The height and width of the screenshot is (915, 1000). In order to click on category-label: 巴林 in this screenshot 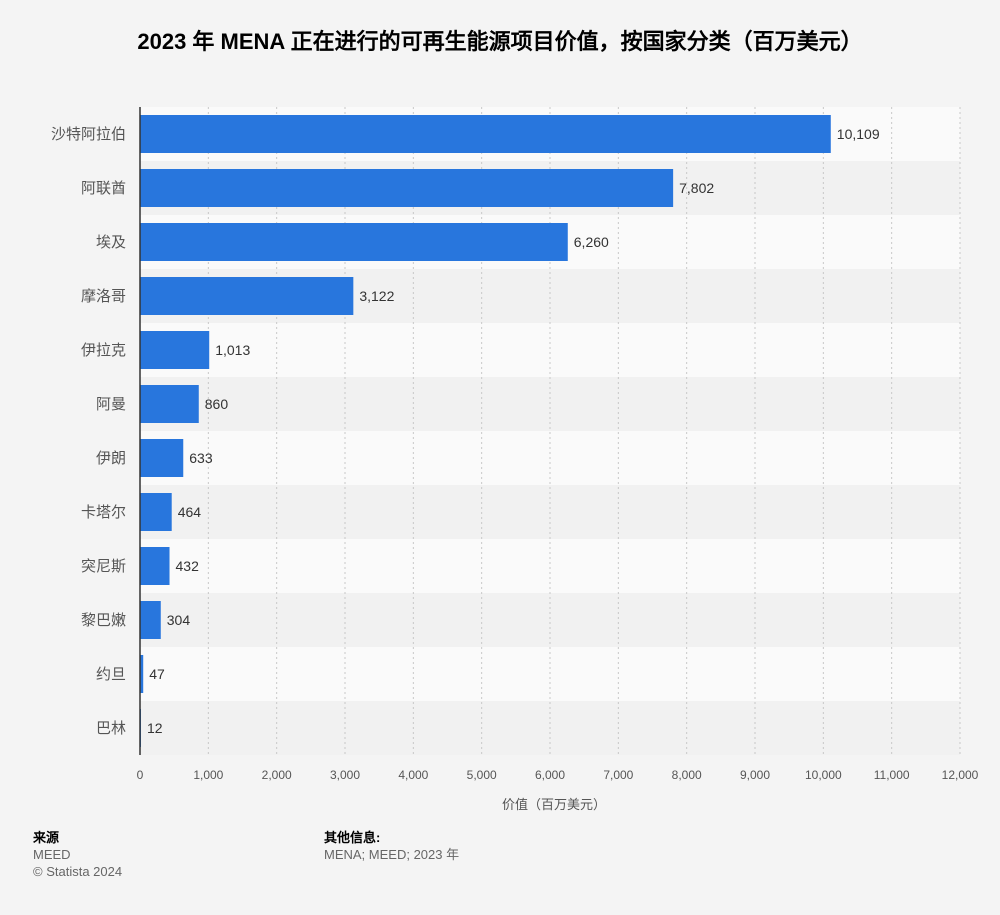, I will do `click(111, 728)`.